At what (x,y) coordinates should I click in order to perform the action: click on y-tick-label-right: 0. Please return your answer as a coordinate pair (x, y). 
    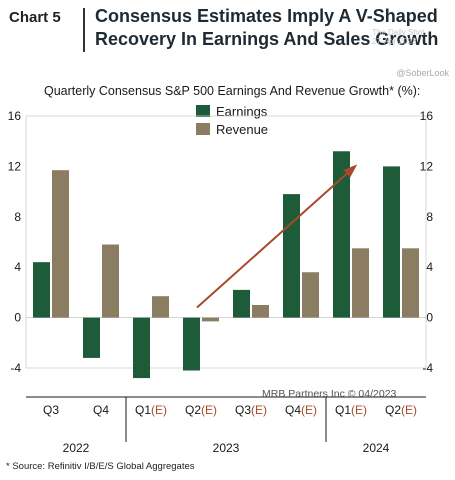
    Looking at the image, I should click on (429, 318).